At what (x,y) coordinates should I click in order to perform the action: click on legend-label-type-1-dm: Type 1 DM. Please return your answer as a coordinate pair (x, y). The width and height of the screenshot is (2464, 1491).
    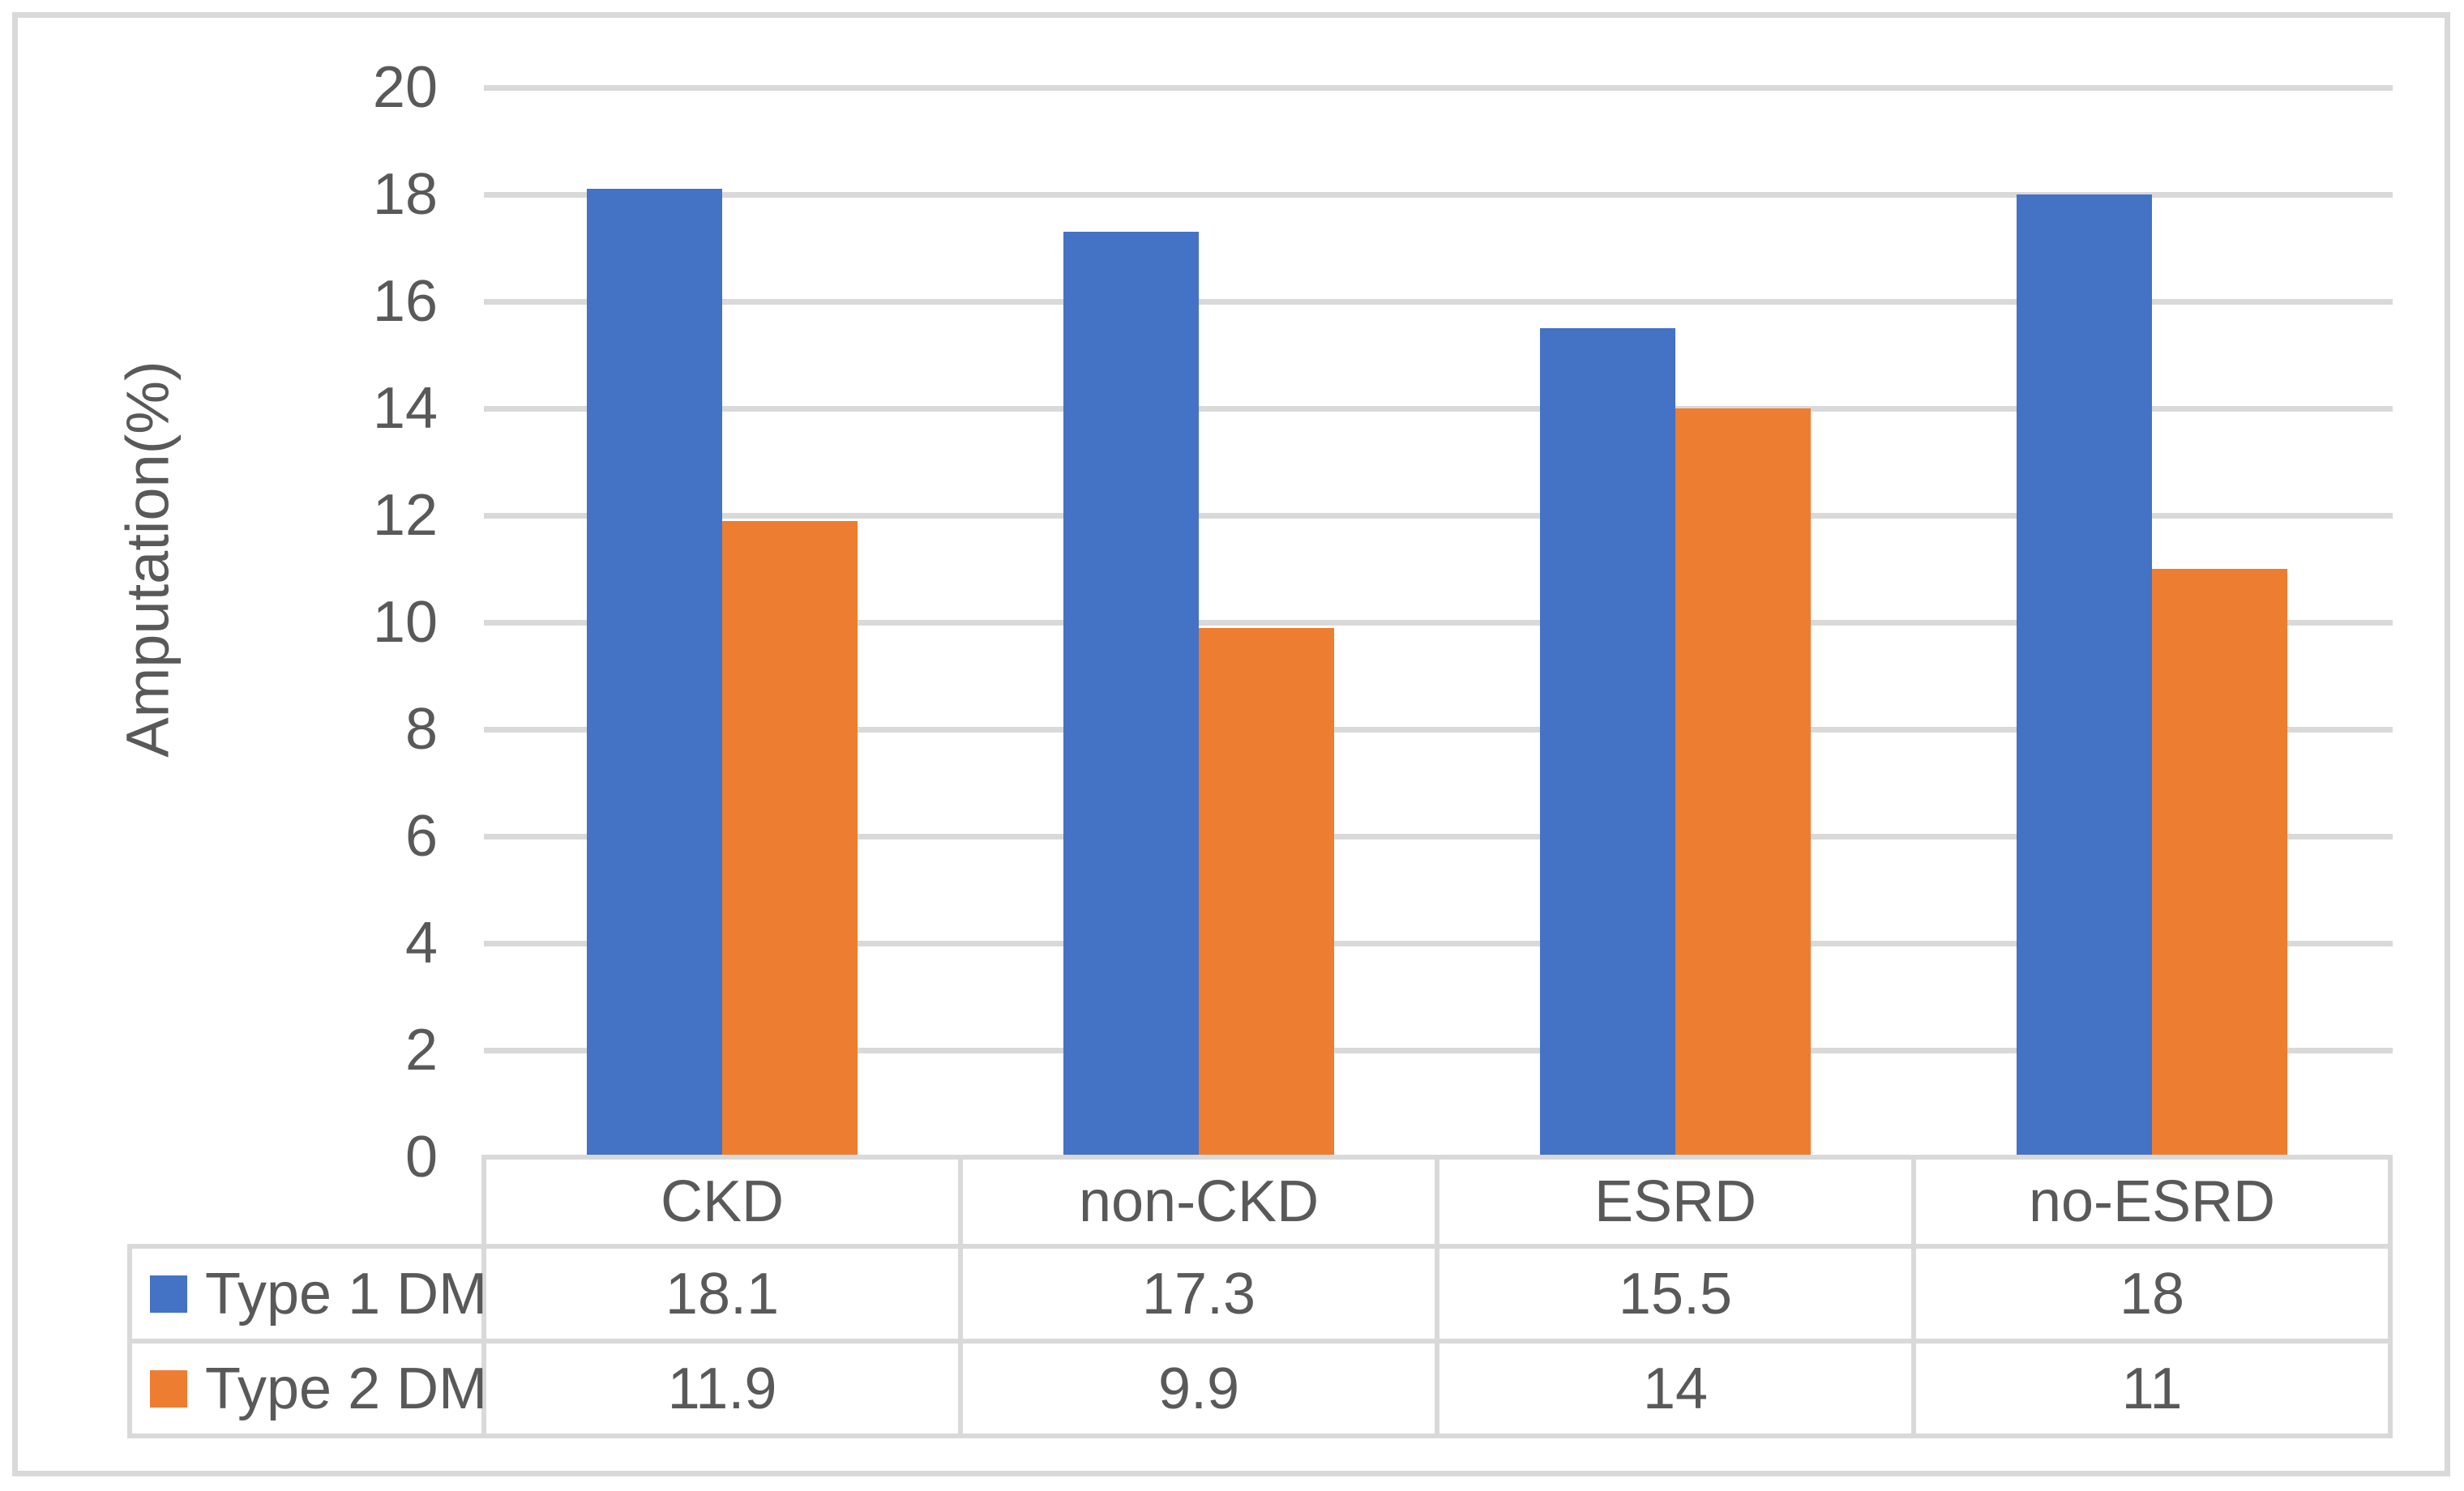
    Looking at the image, I should click on (346, 1294).